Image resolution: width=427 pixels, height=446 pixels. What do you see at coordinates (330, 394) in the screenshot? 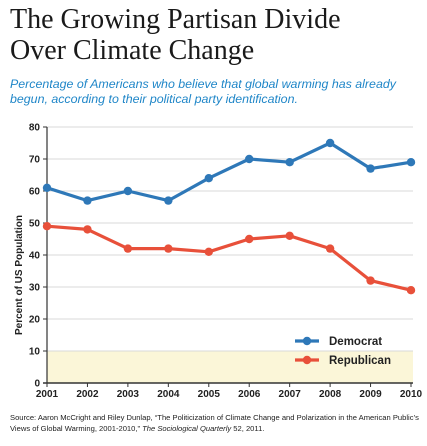
I see `x-tick-label-2008: 2008` at bounding box center [330, 394].